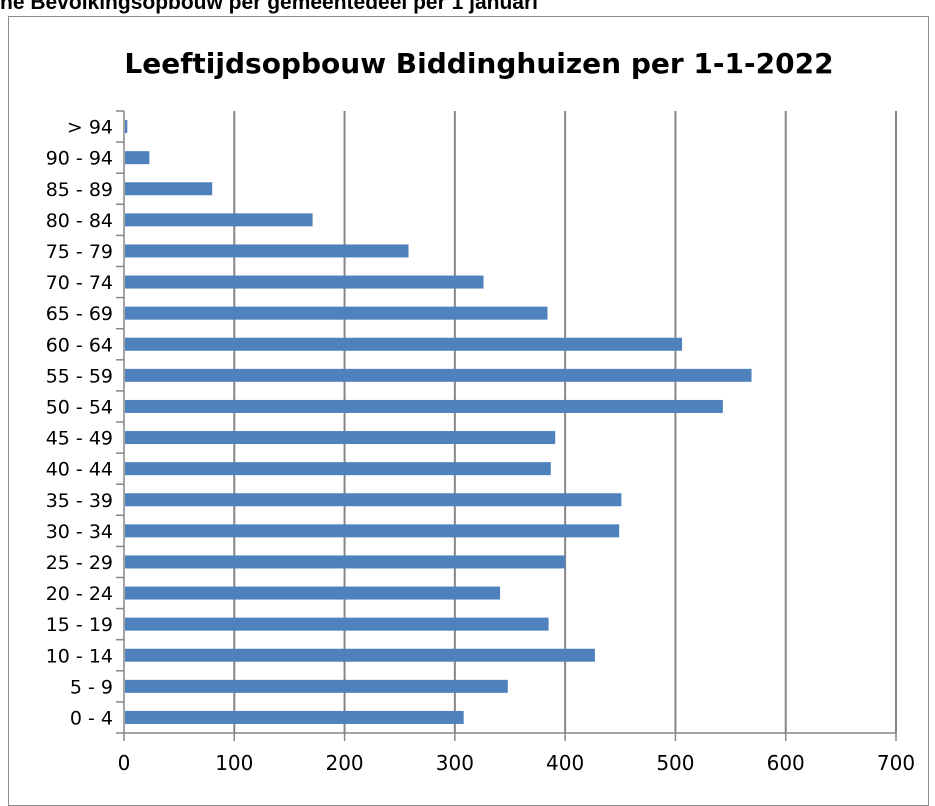 The height and width of the screenshot is (806, 935). I want to click on x-tick-label: 400, so click(565, 763).